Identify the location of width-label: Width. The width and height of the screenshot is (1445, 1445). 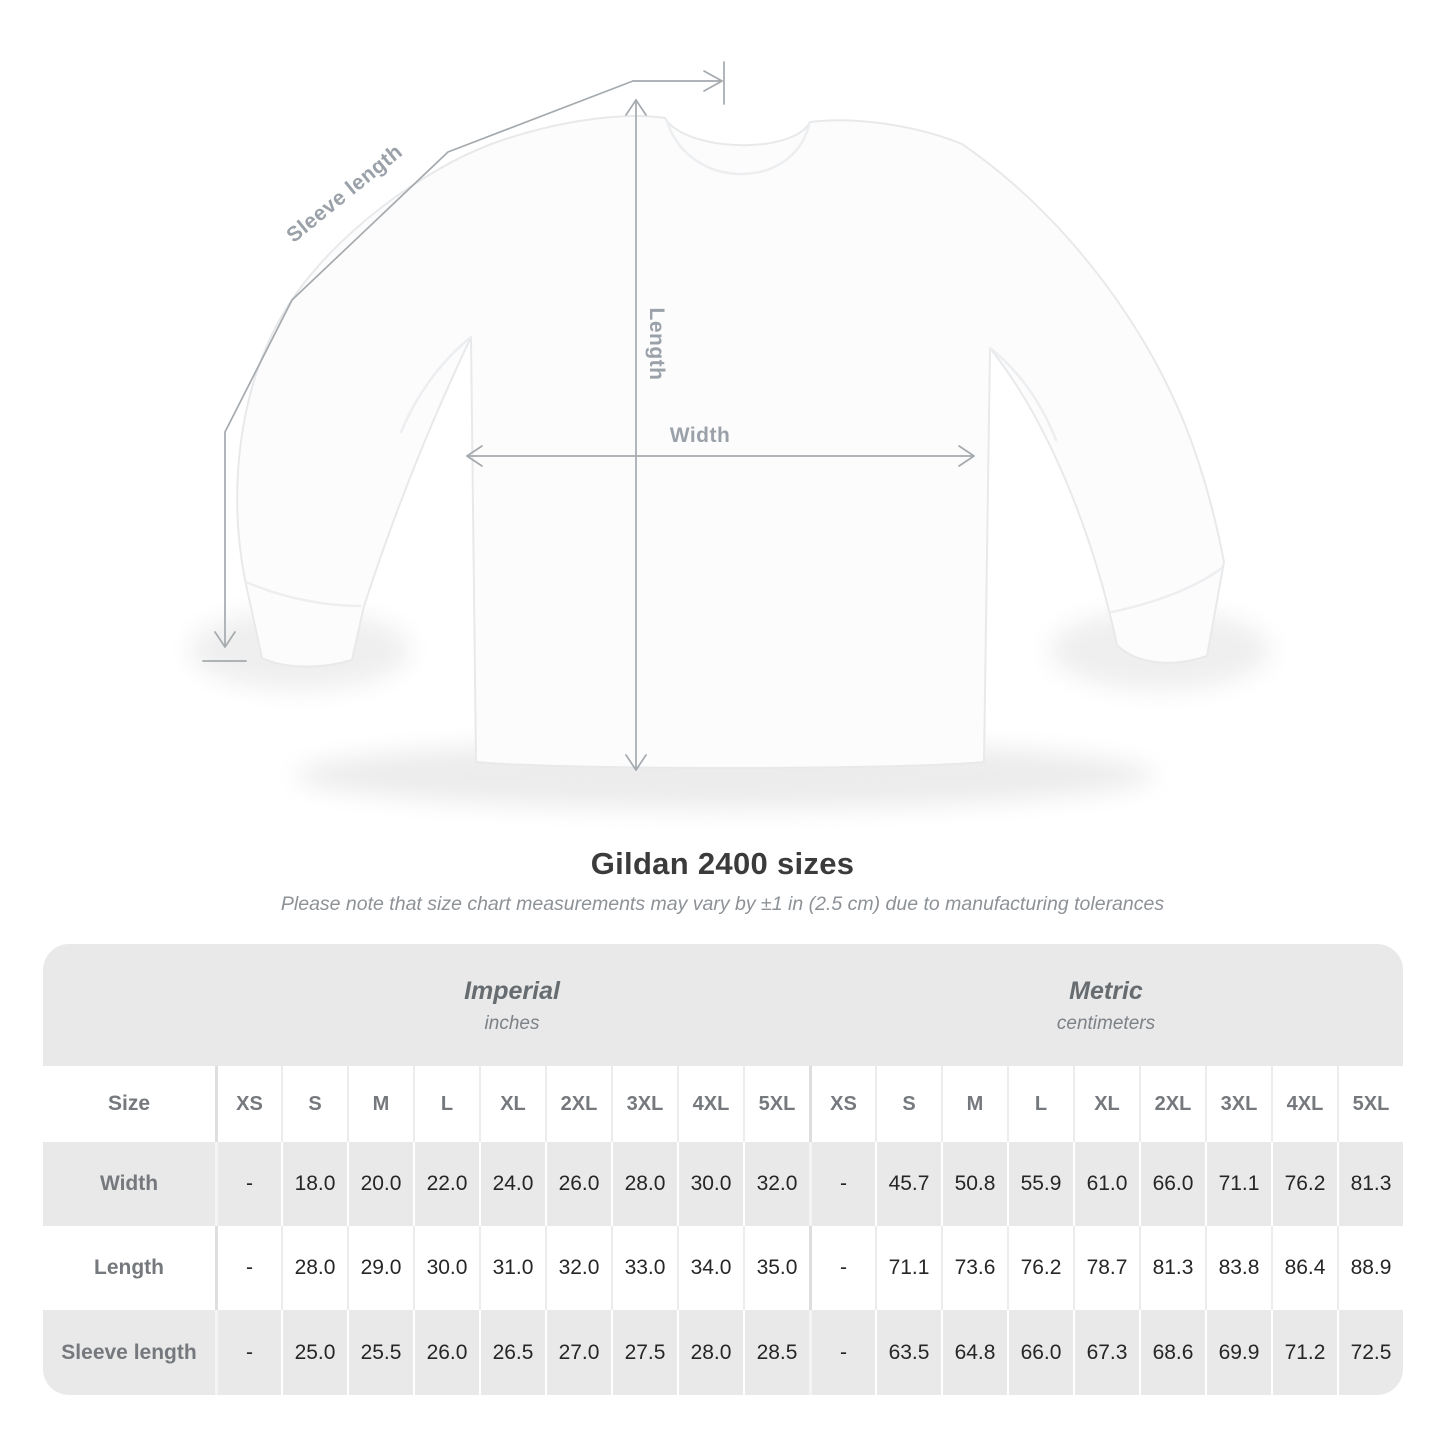
(700, 435).